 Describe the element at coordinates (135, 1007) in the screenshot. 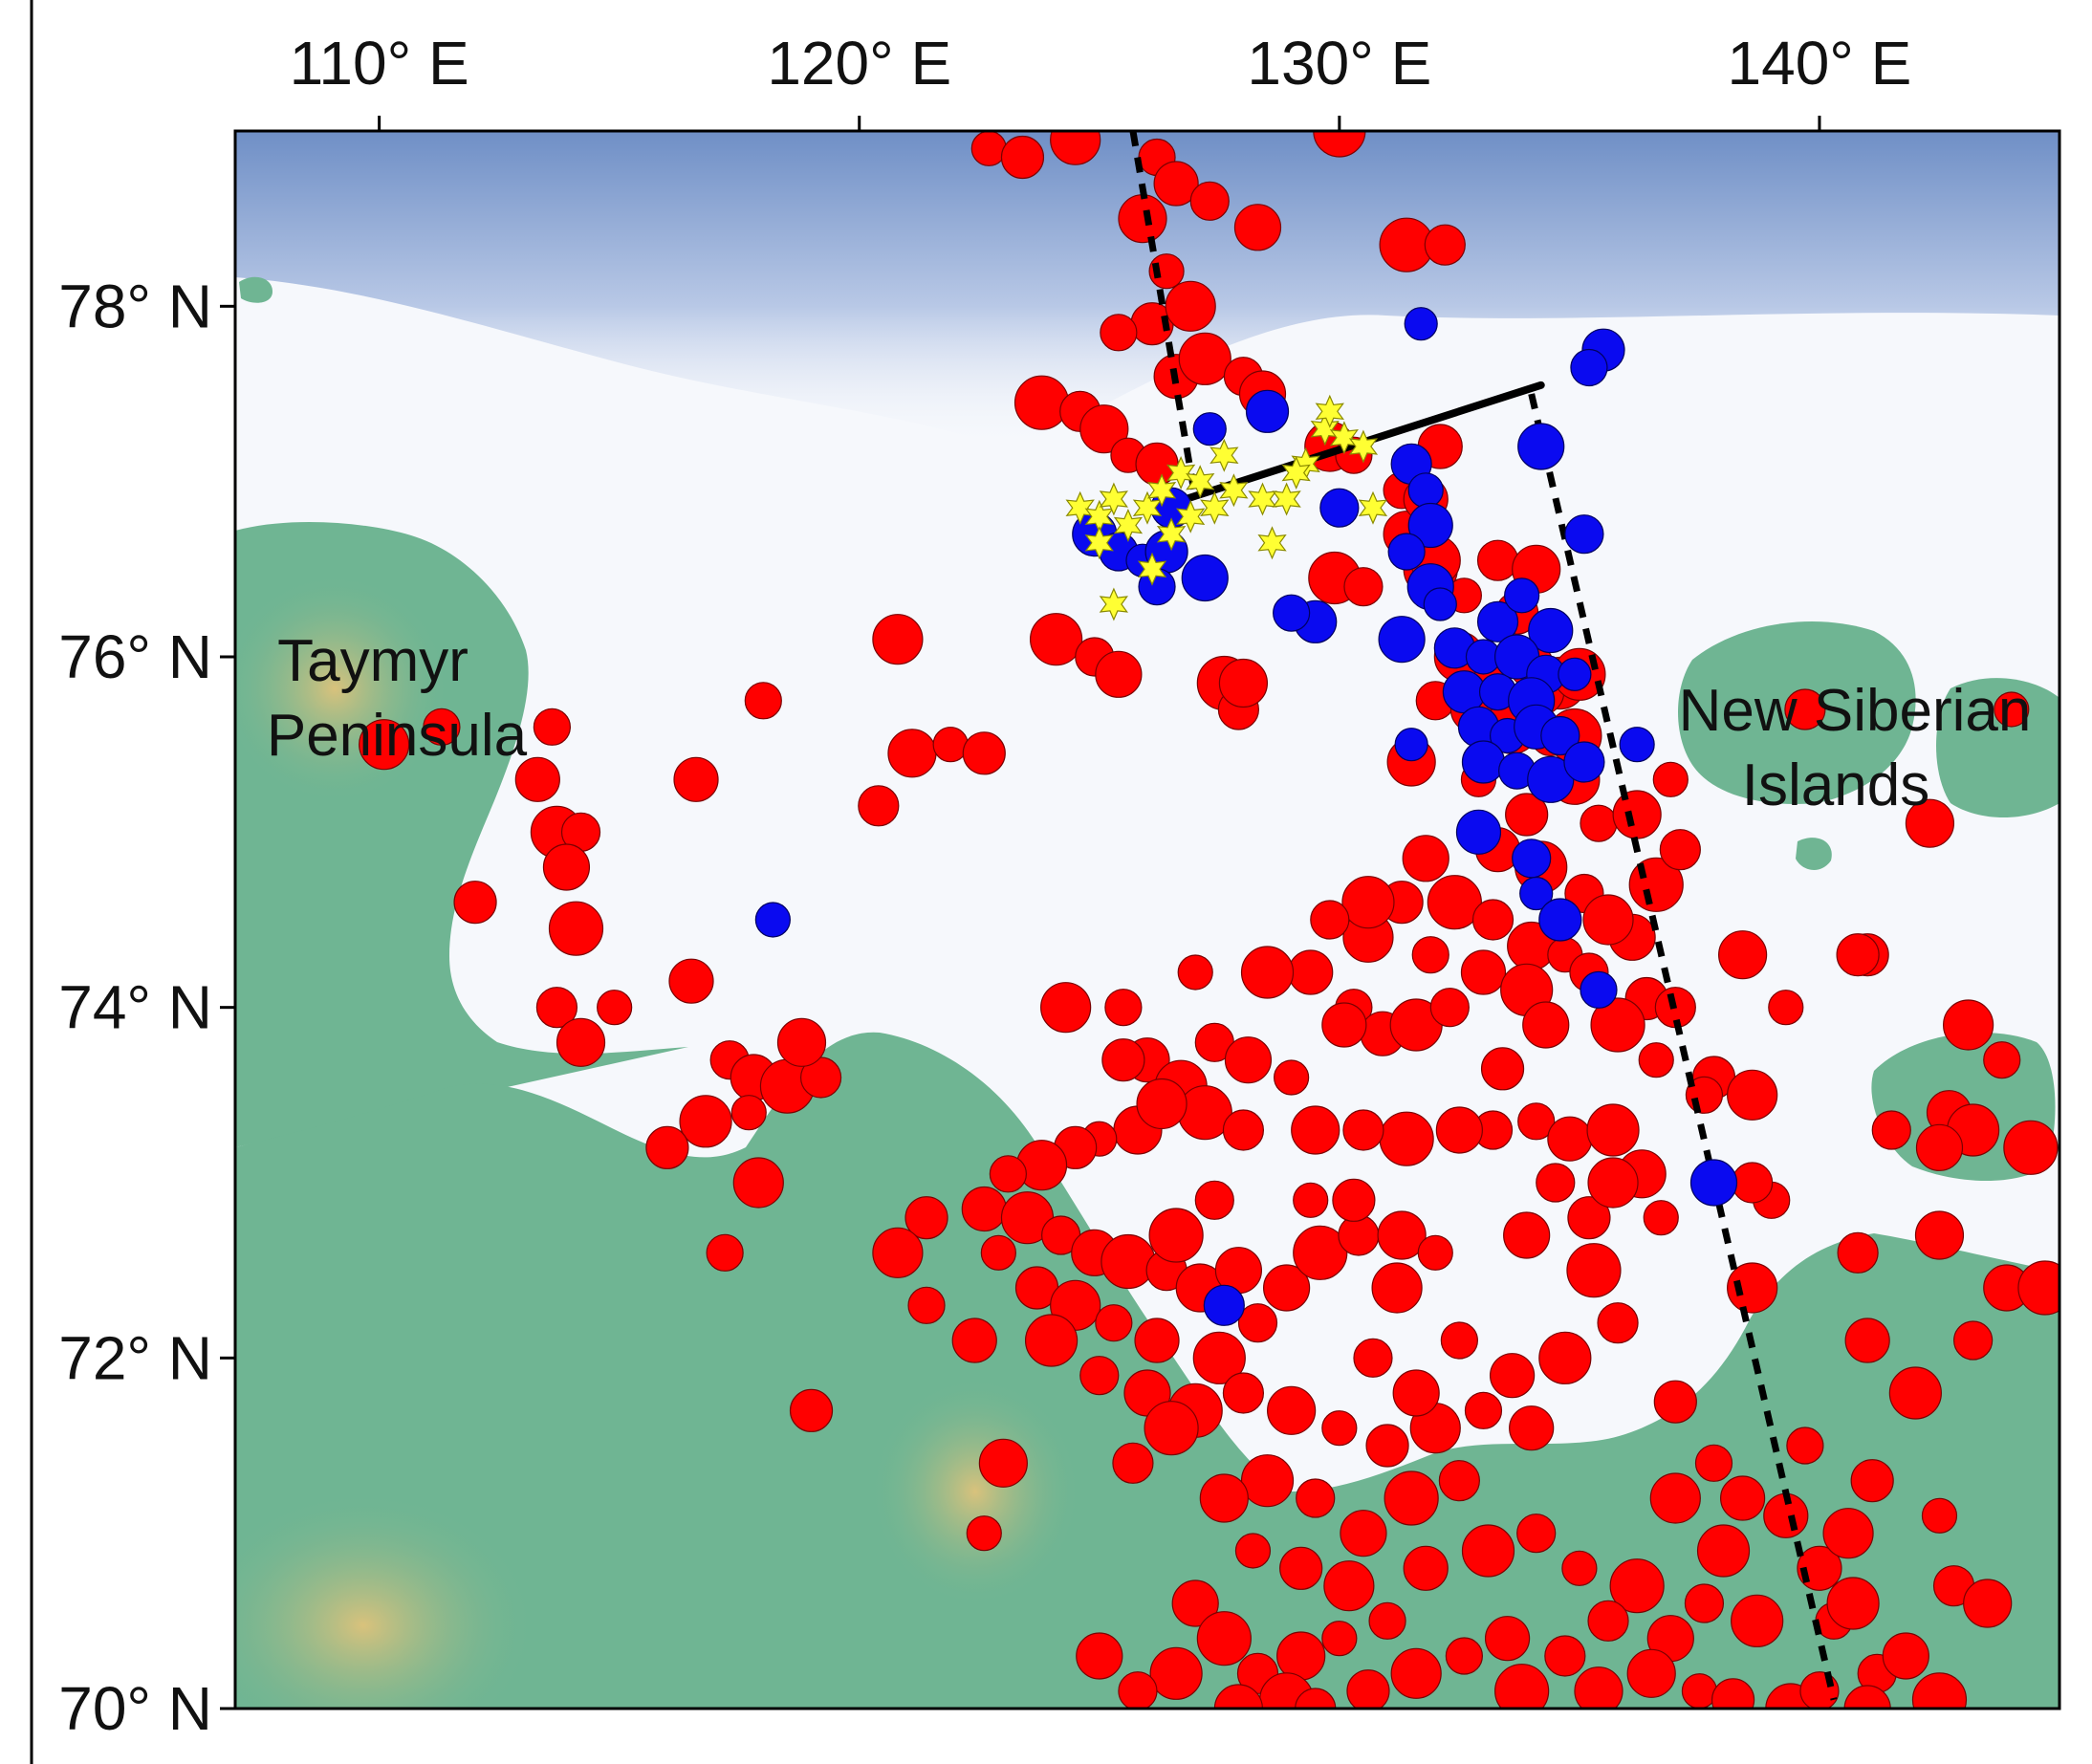

I see `lat-tick-label: 74° N` at that location.